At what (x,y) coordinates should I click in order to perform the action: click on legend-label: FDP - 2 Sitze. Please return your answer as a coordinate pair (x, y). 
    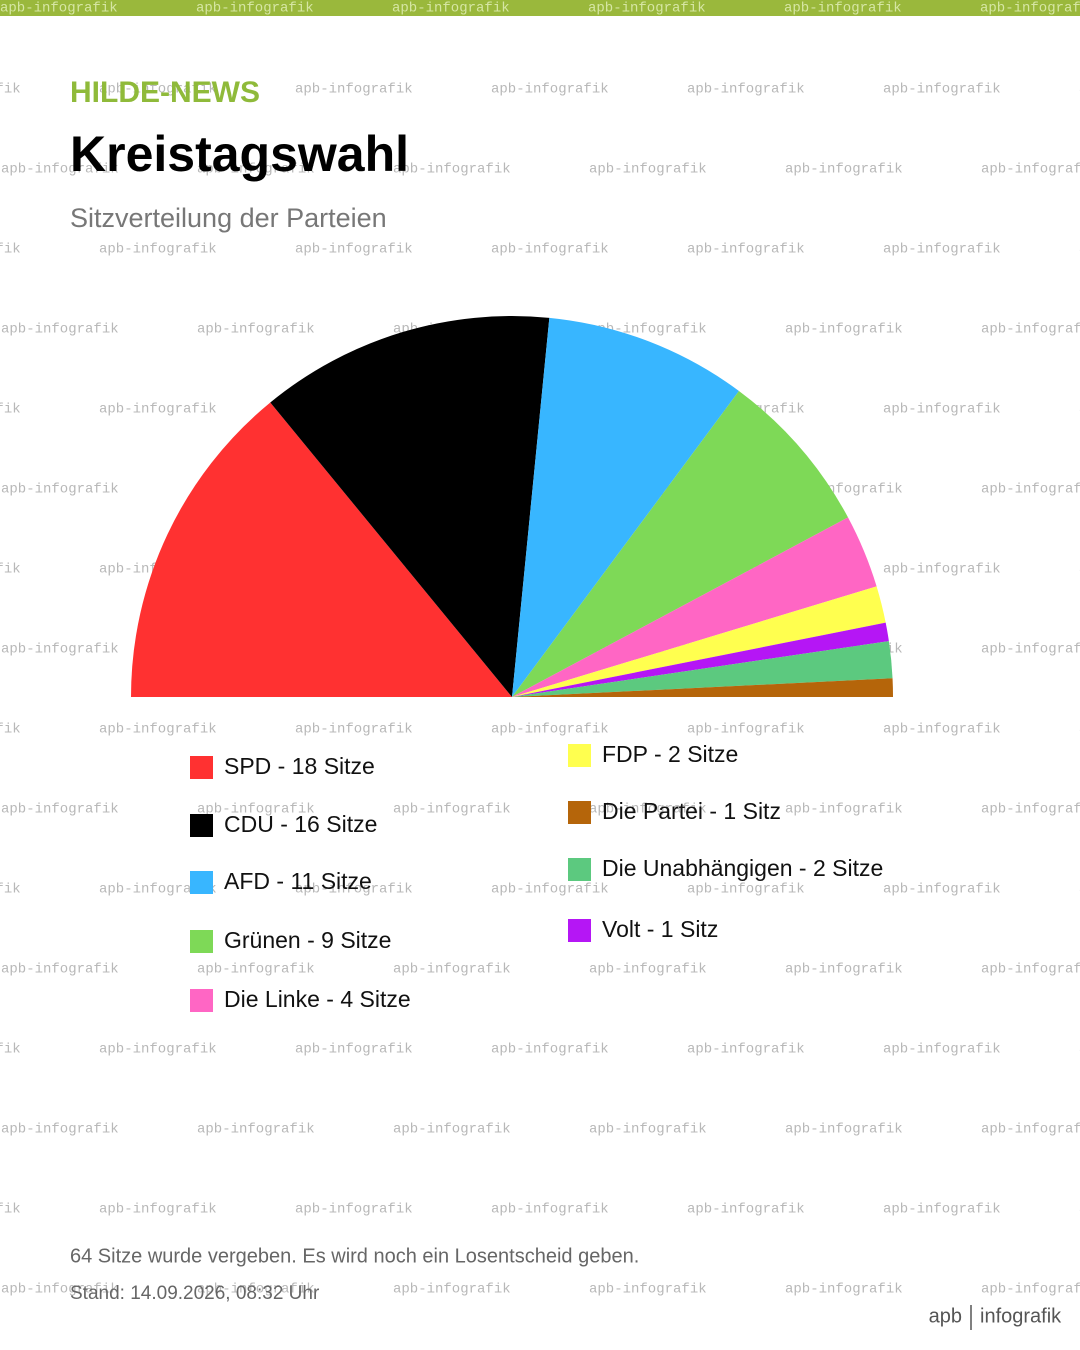
    Looking at the image, I should click on (670, 754).